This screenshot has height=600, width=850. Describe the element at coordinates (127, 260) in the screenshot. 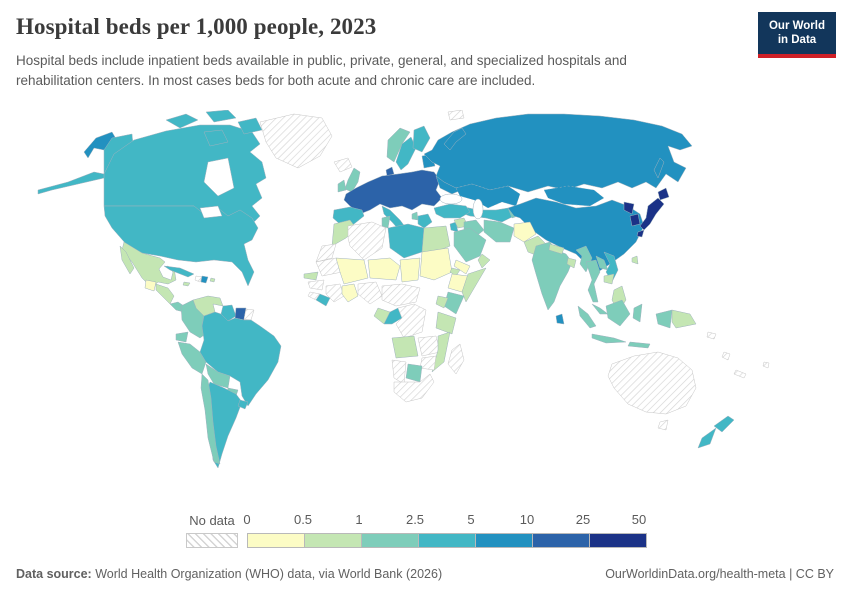

I see `region-baja-california` at that location.